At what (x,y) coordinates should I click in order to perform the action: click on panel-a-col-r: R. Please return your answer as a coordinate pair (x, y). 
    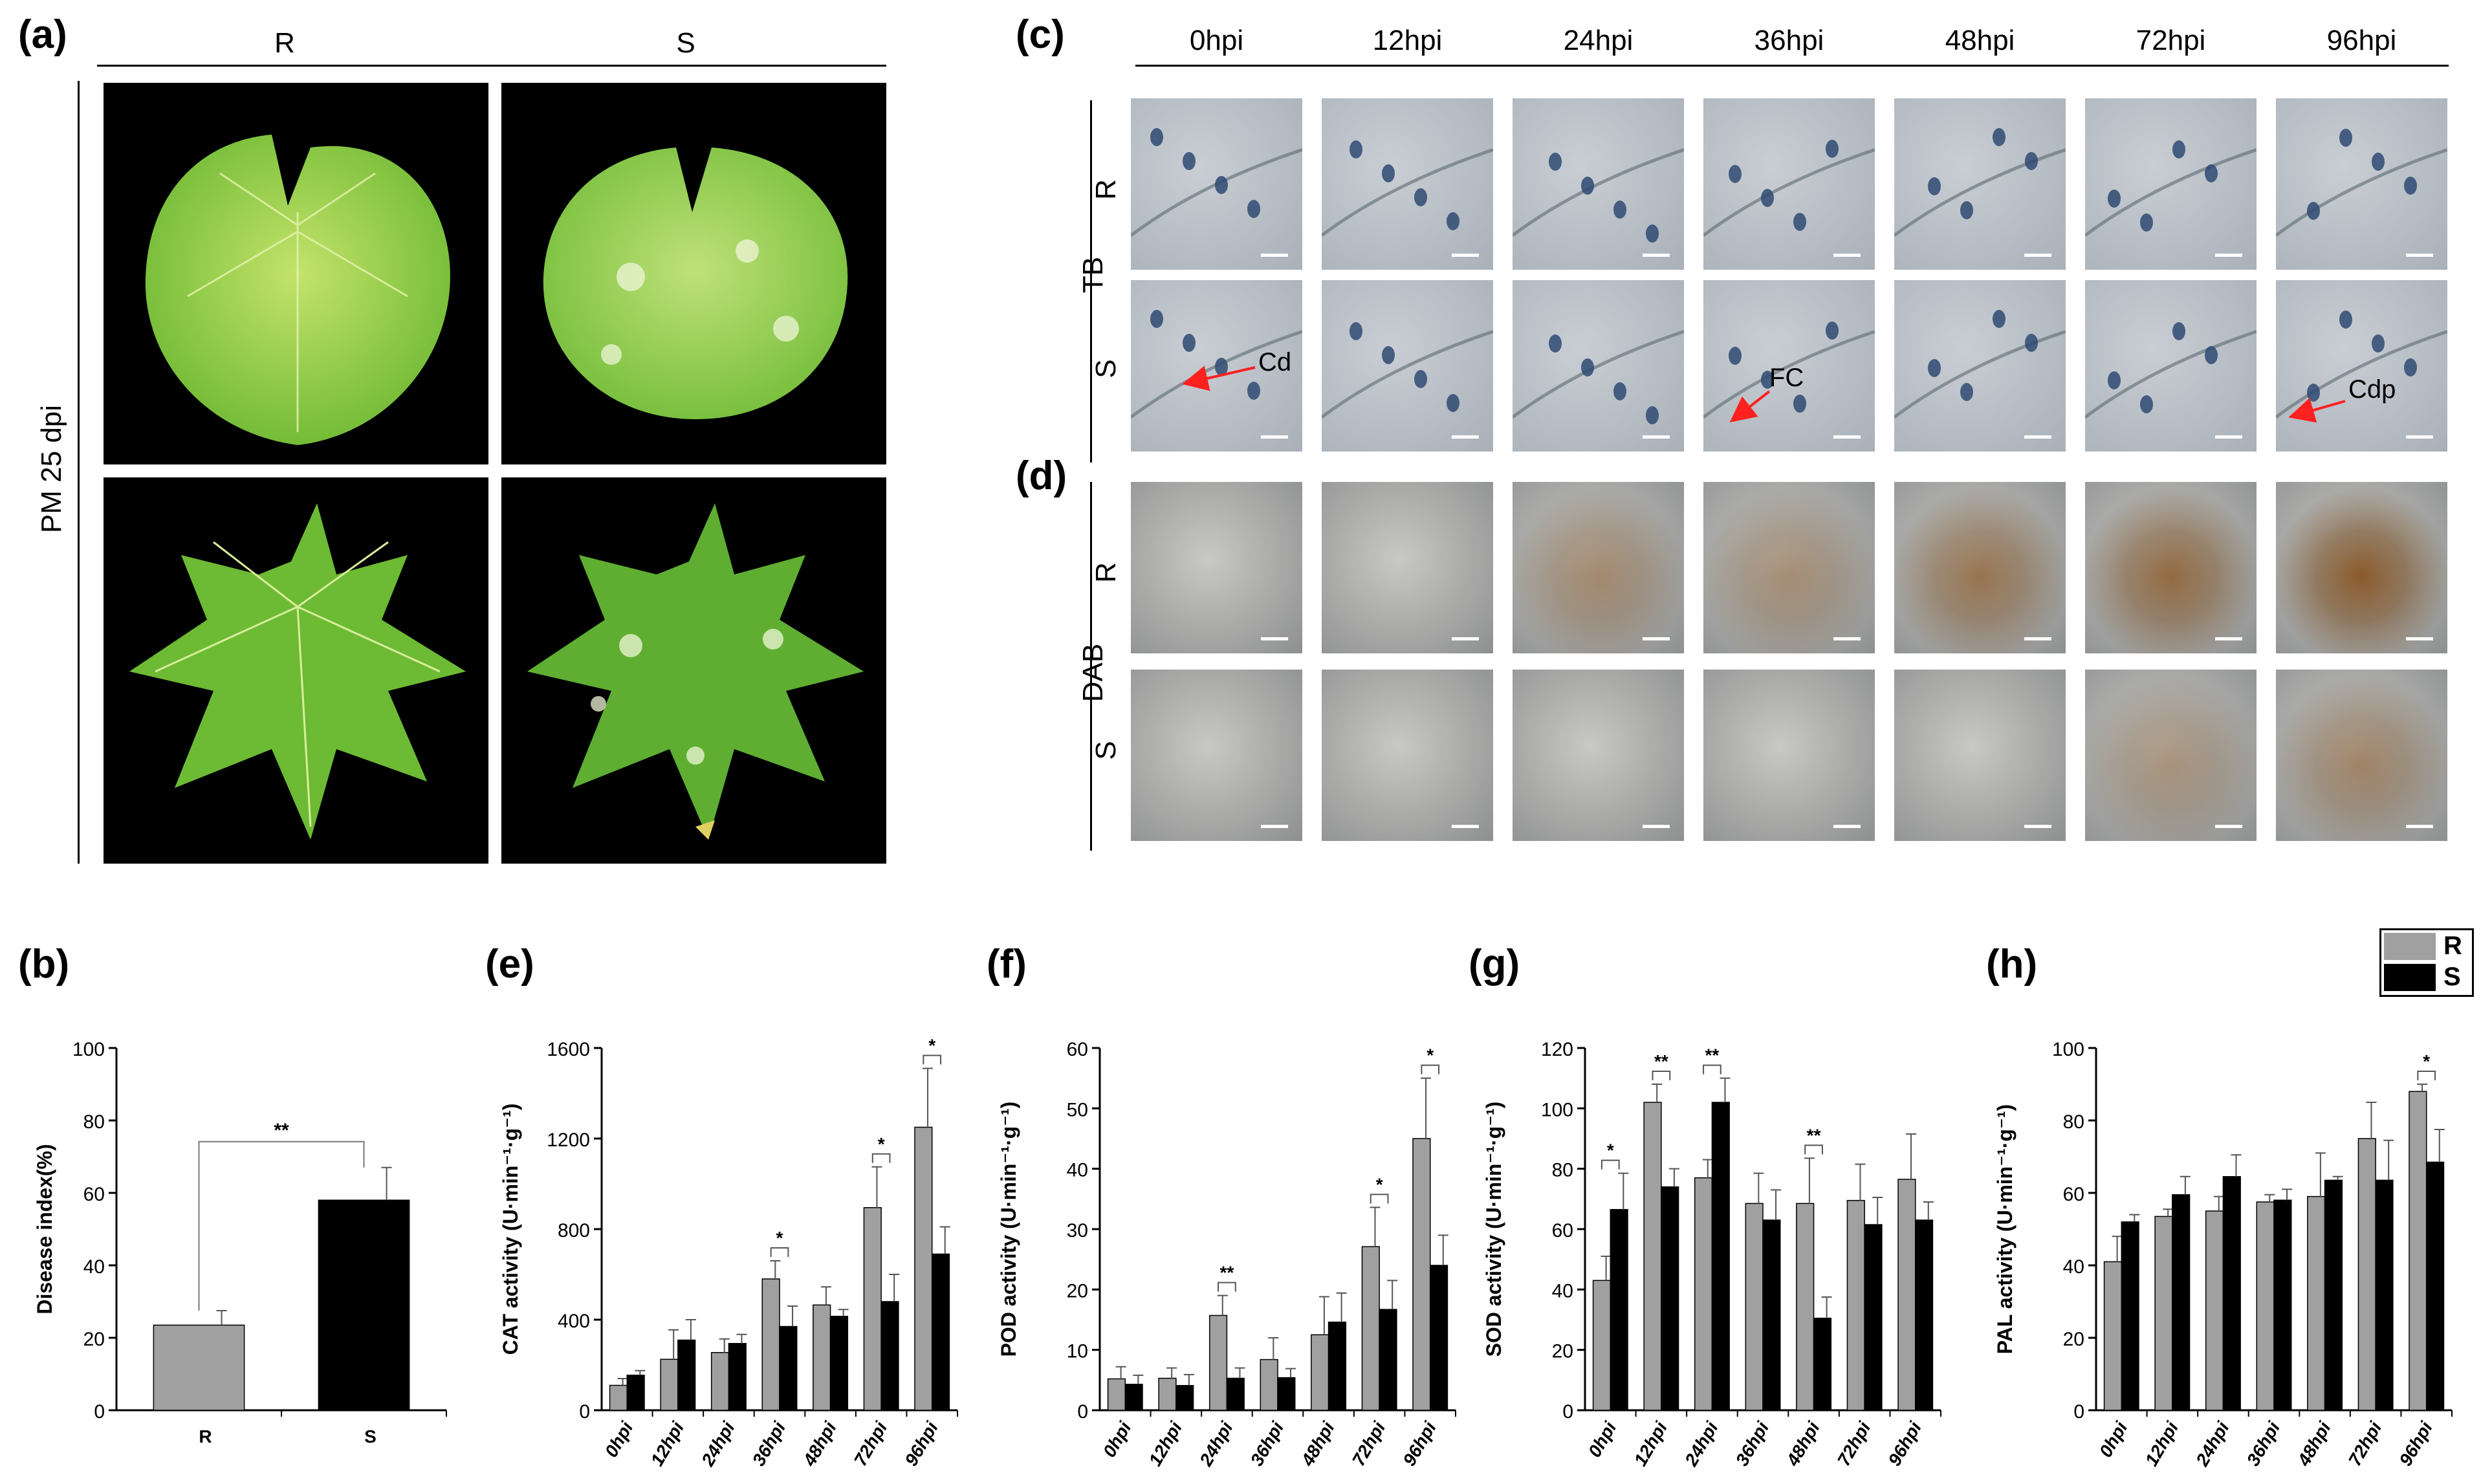
    Looking at the image, I should click on (284, 43).